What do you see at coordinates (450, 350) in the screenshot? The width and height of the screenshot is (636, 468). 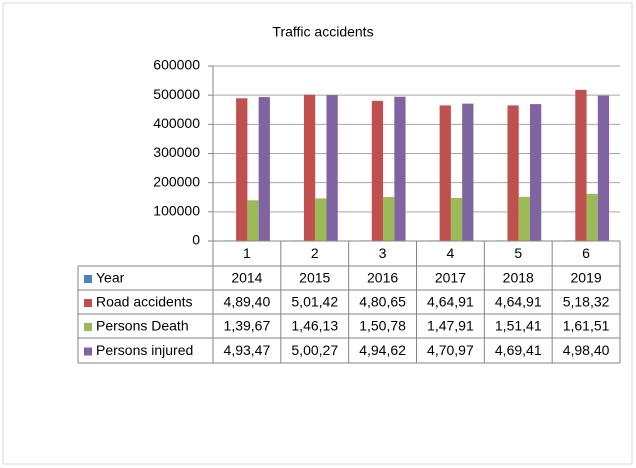 I see `table-cell: 4,70,97` at bounding box center [450, 350].